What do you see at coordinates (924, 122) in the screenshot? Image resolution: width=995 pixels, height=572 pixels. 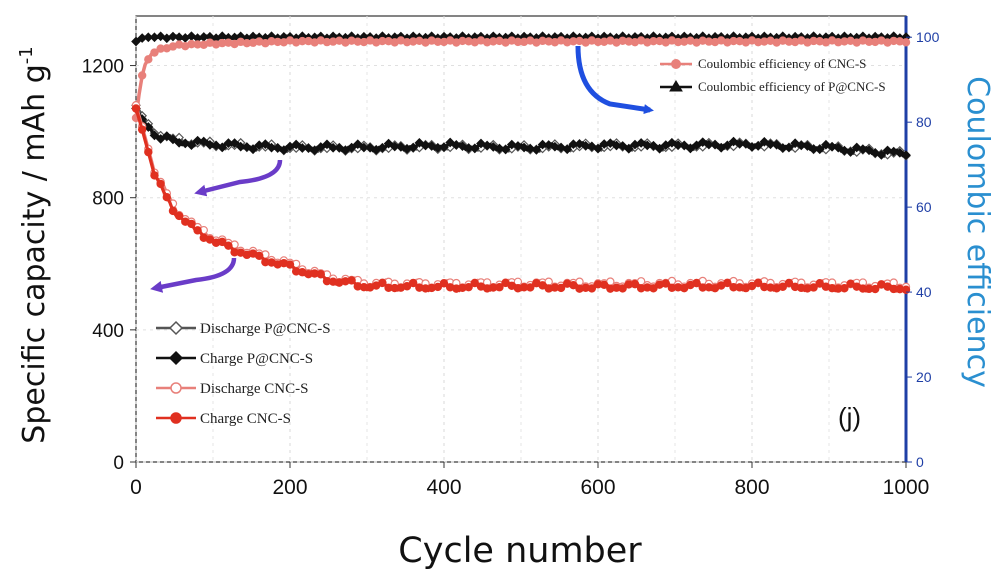 I see `y-right-tick-label: 80` at bounding box center [924, 122].